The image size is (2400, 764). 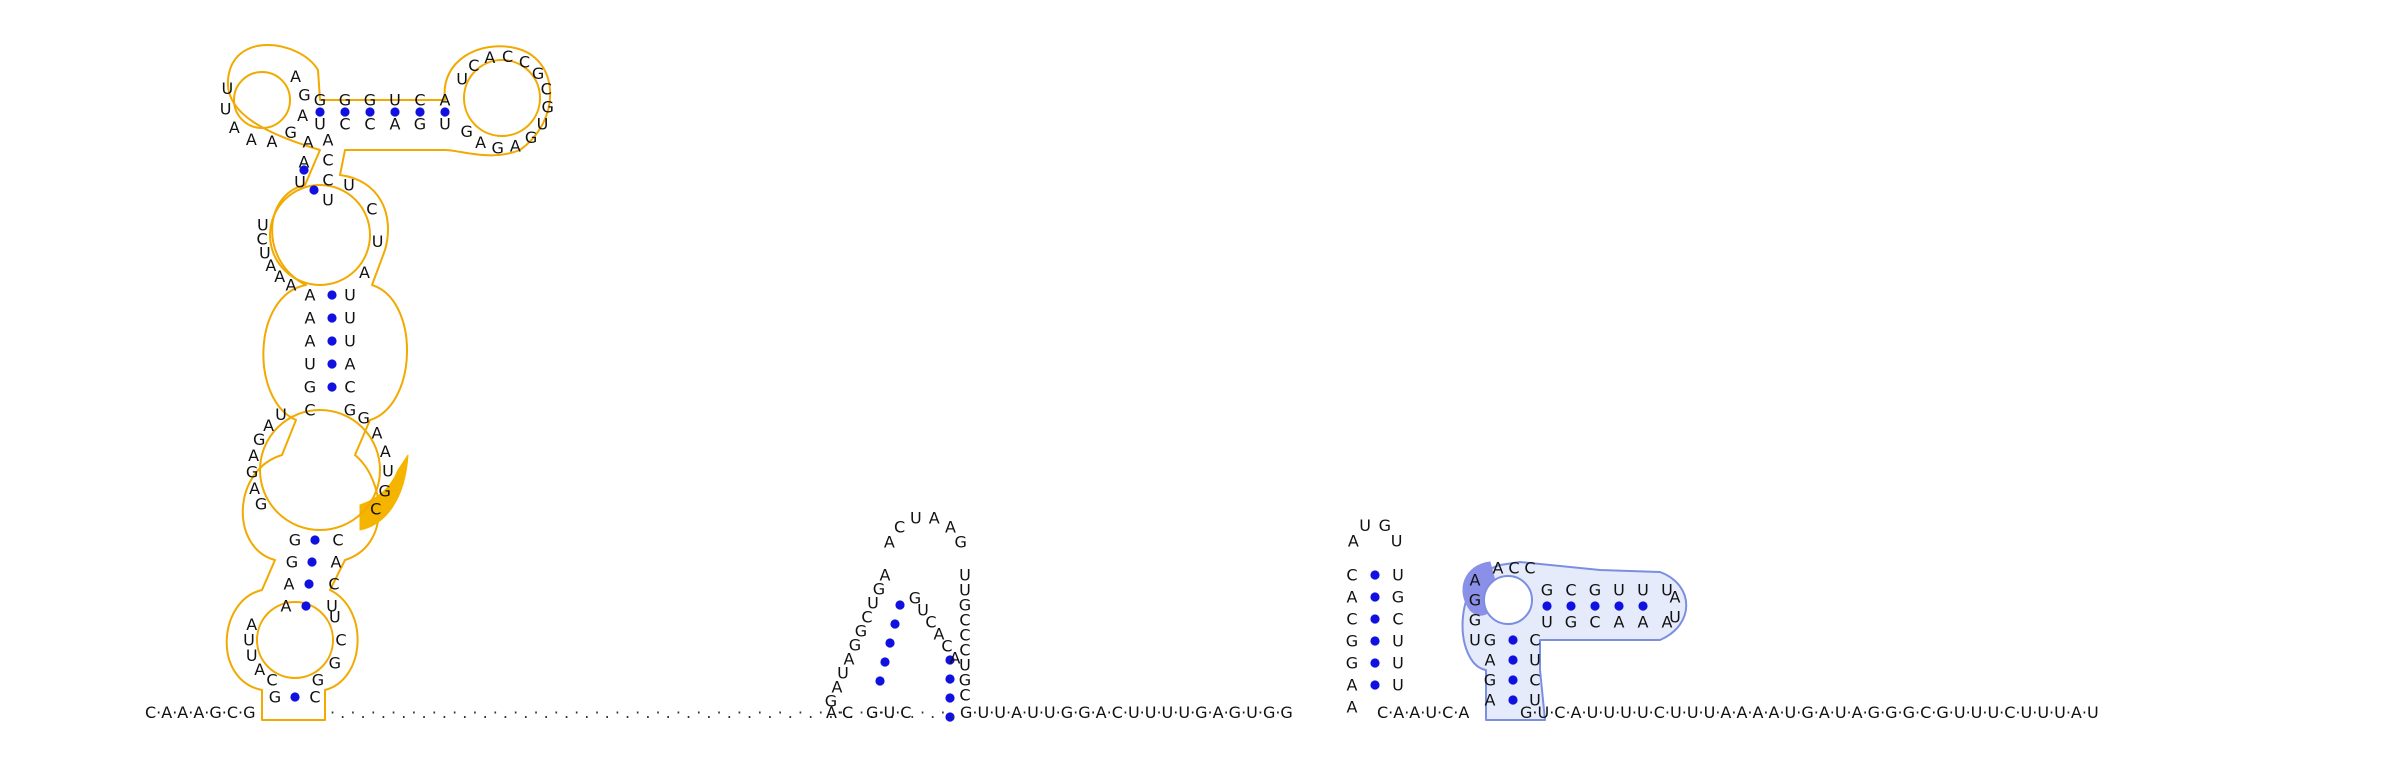 What do you see at coordinates (934, 518) in the screenshot?
I see `hairpin-a-loop-nt: A` at bounding box center [934, 518].